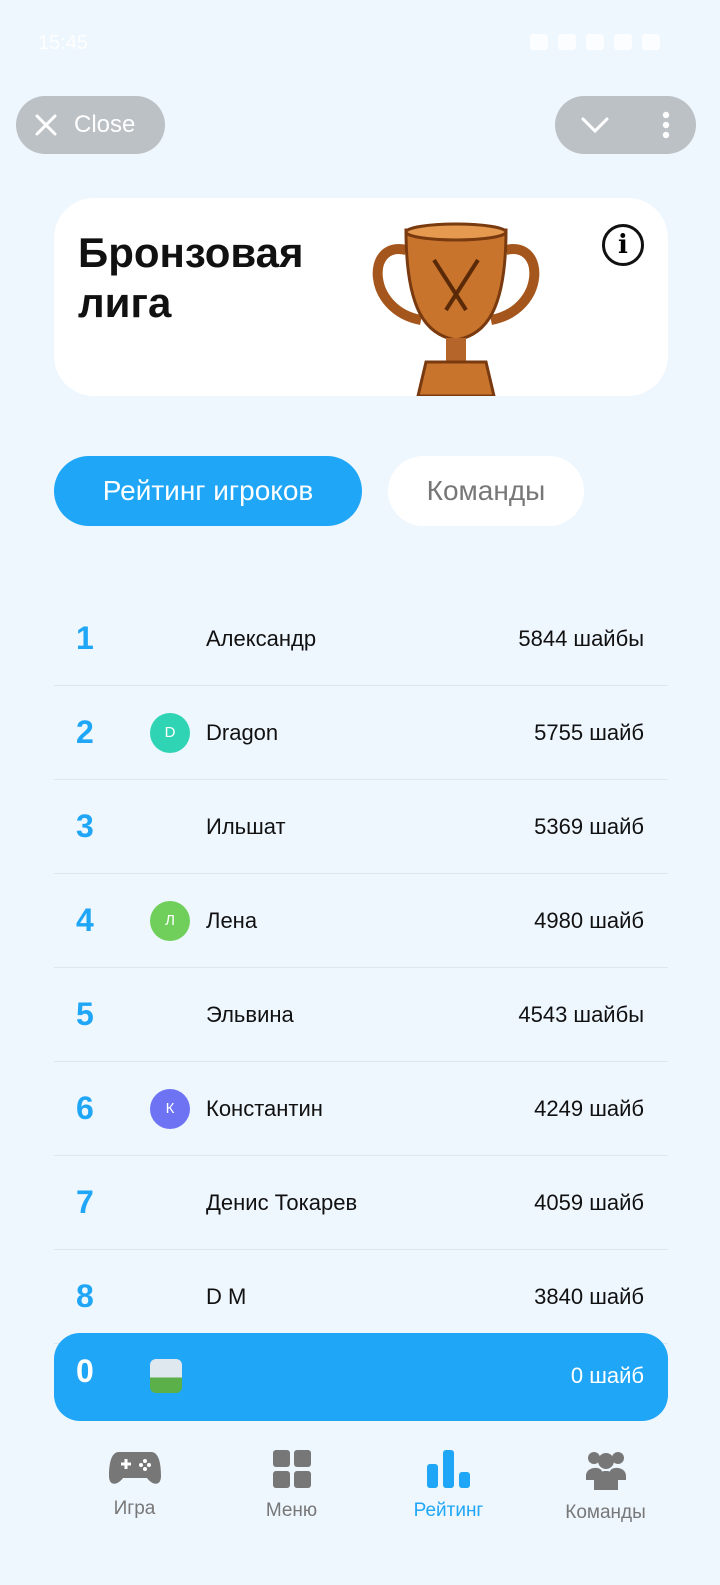 The height and width of the screenshot is (1585, 720). Describe the element at coordinates (361, 921) in the screenshot. I see `leaderboard-row: 4 Л Лена 4980 шайб` at that location.